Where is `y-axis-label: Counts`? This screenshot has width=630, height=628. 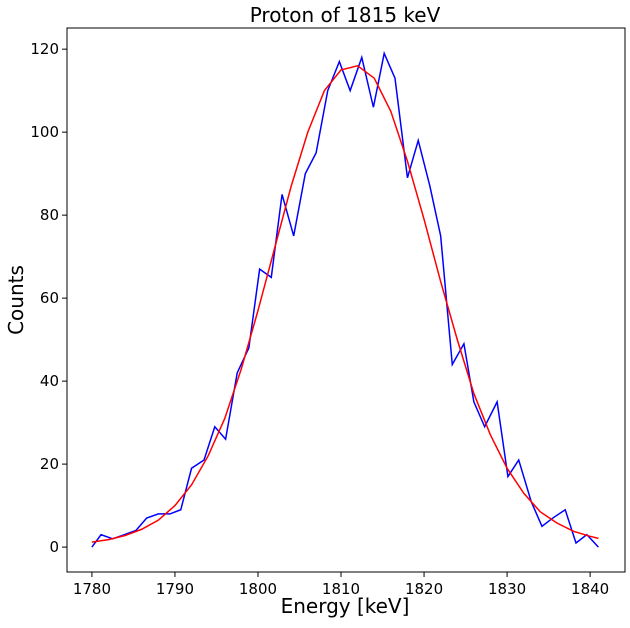 y-axis-label: Counts is located at coordinates (16, 300).